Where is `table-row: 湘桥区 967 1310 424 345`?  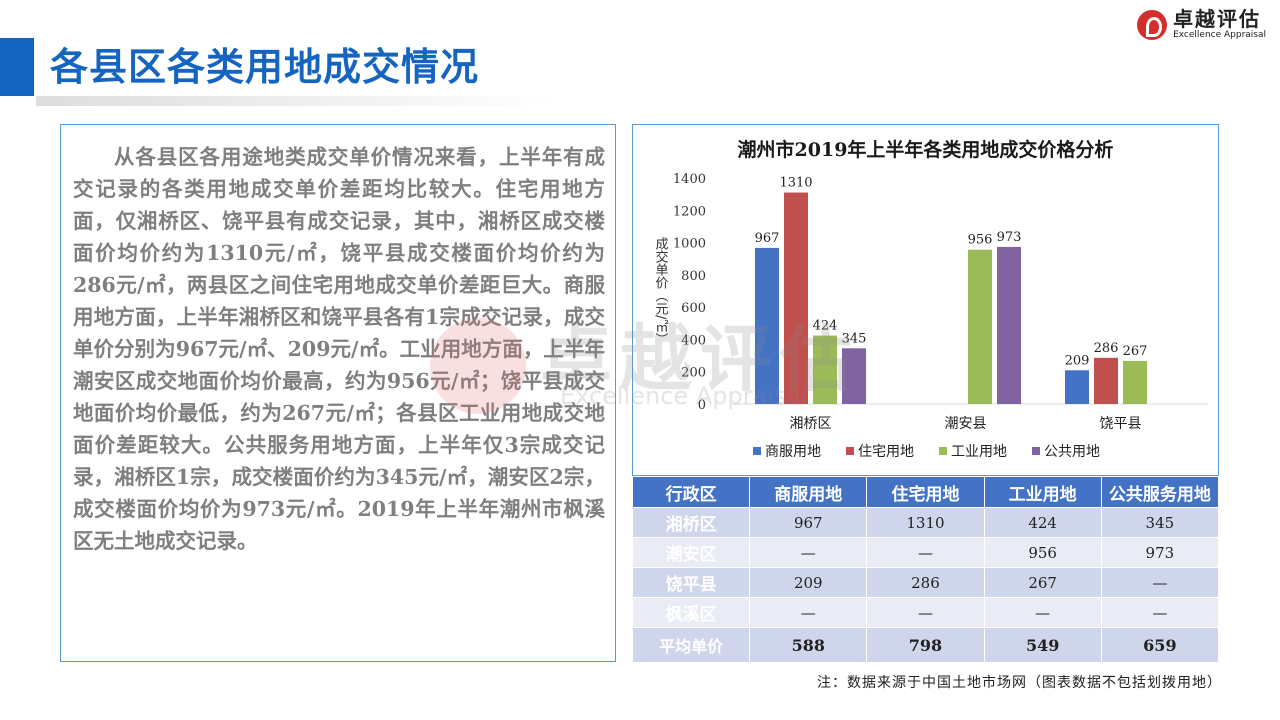 table-row: 湘桥区 967 1310 424 345 is located at coordinates (925, 522).